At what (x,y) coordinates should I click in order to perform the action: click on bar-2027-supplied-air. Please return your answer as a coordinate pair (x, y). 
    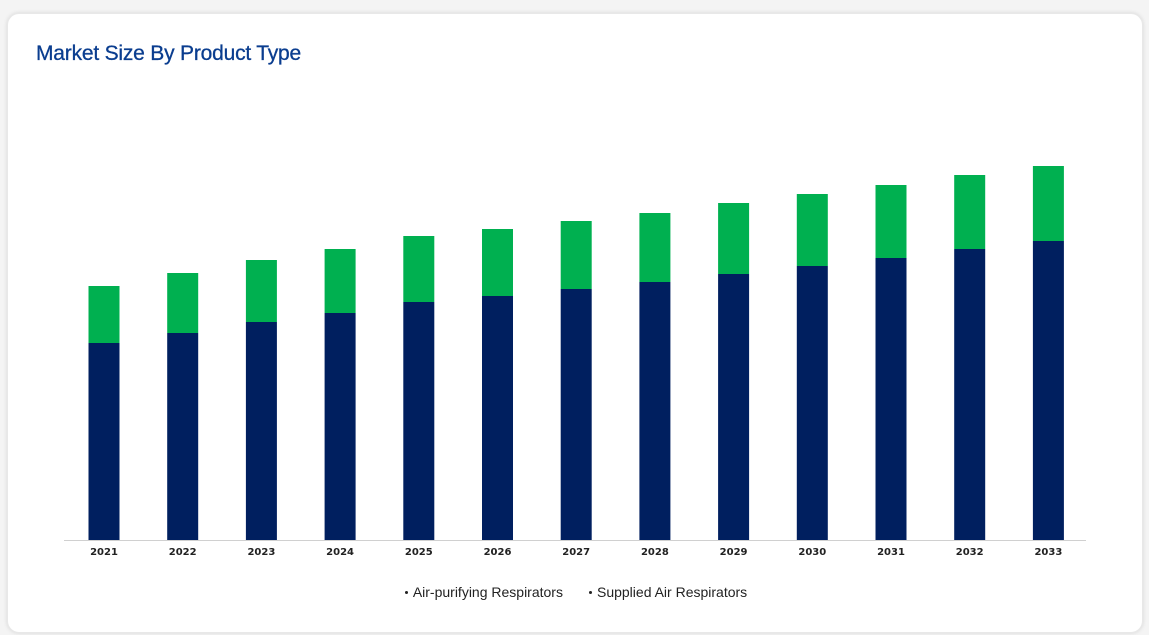
    Looking at the image, I should click on (576, 255).